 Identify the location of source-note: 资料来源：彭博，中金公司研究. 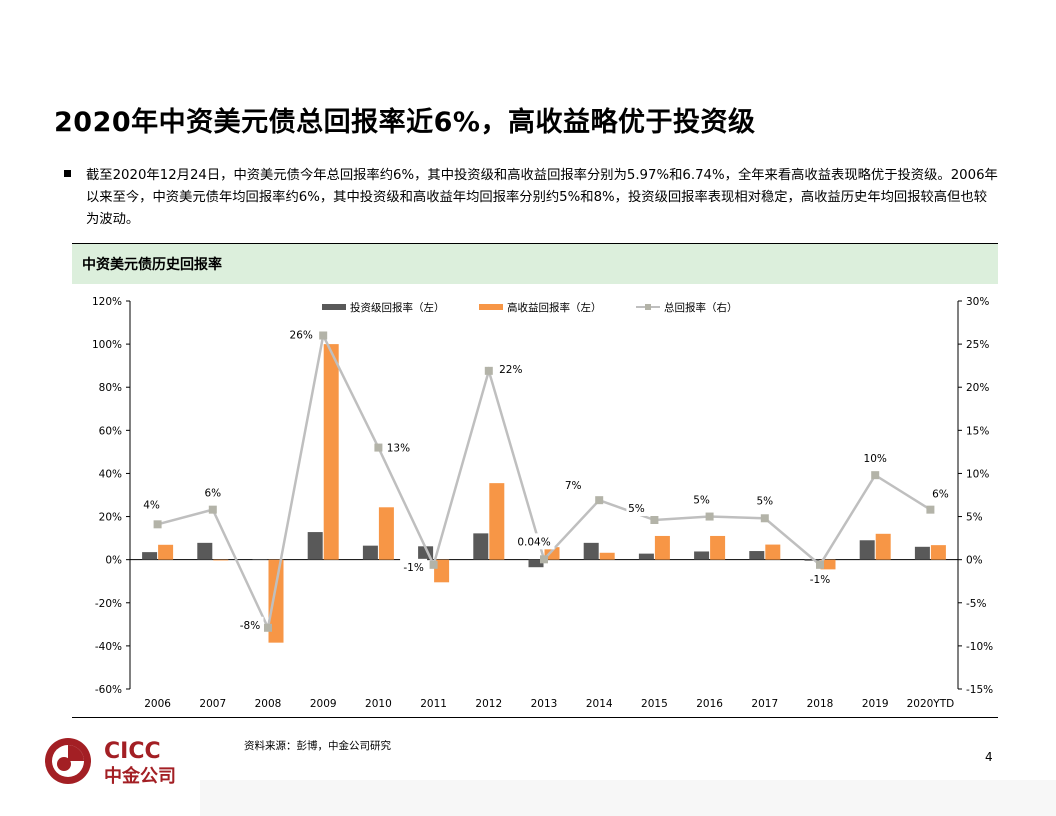
(317, 746).